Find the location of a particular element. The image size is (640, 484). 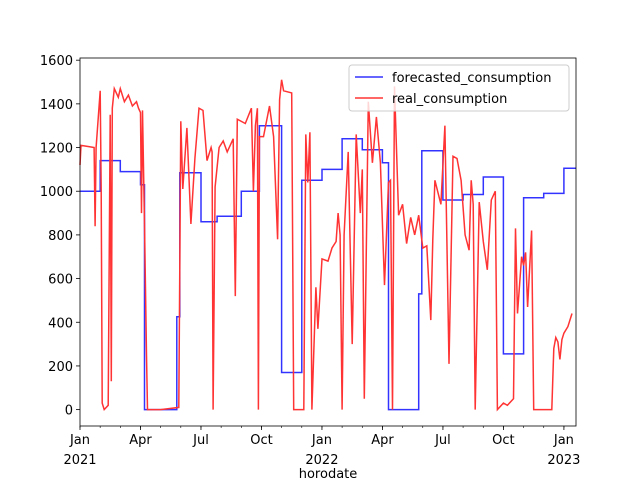

legend-label: real_consumption is located at coordinates (449, 99).